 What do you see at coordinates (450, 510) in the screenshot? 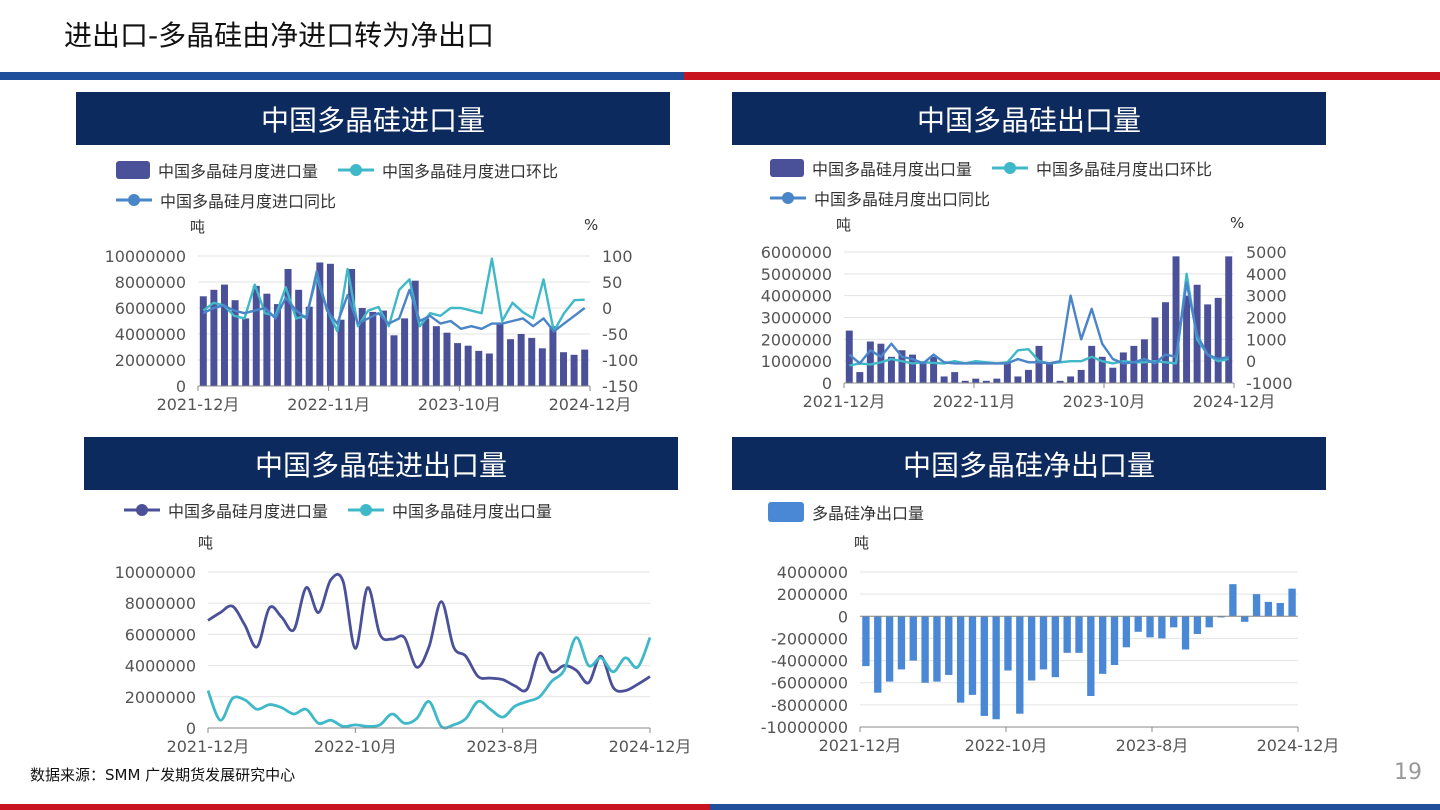
I see `legend-item-trade-export: 中国多晶硅月度出口量` at bounding box center [450, 510].